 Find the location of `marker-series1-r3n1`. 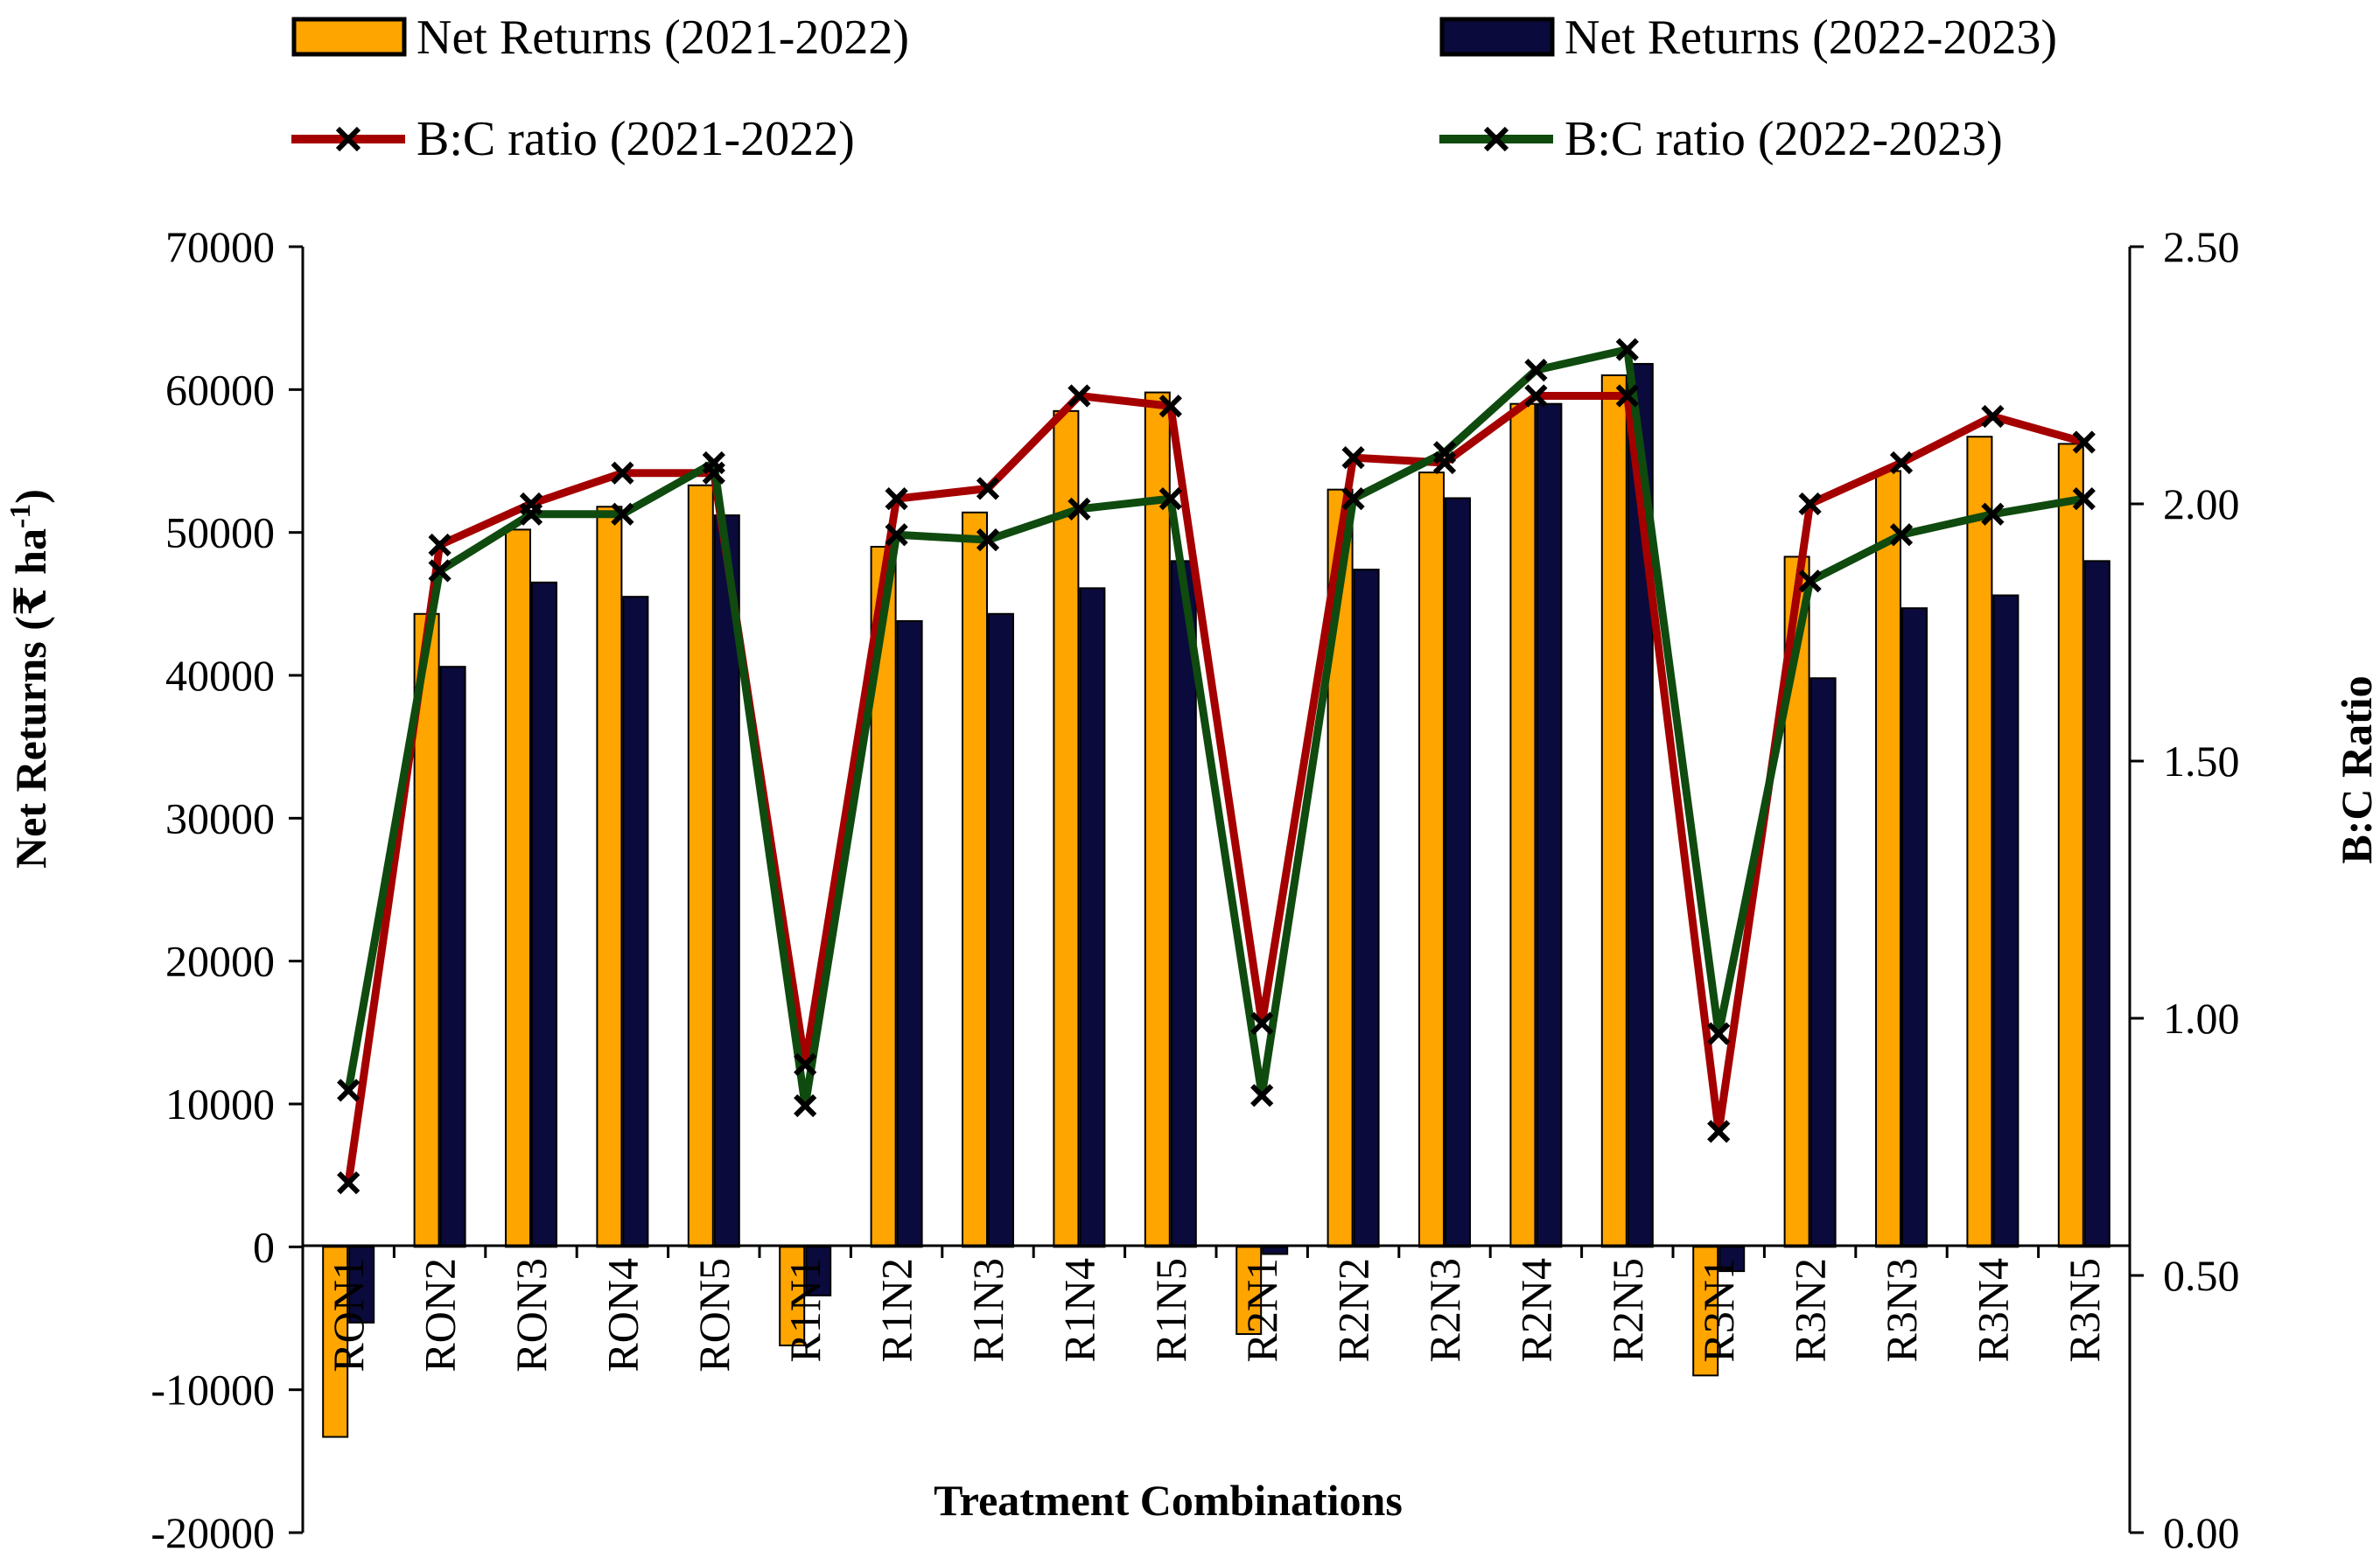

marker-series1-r3n1 is located at coordinates (1719, 1131).